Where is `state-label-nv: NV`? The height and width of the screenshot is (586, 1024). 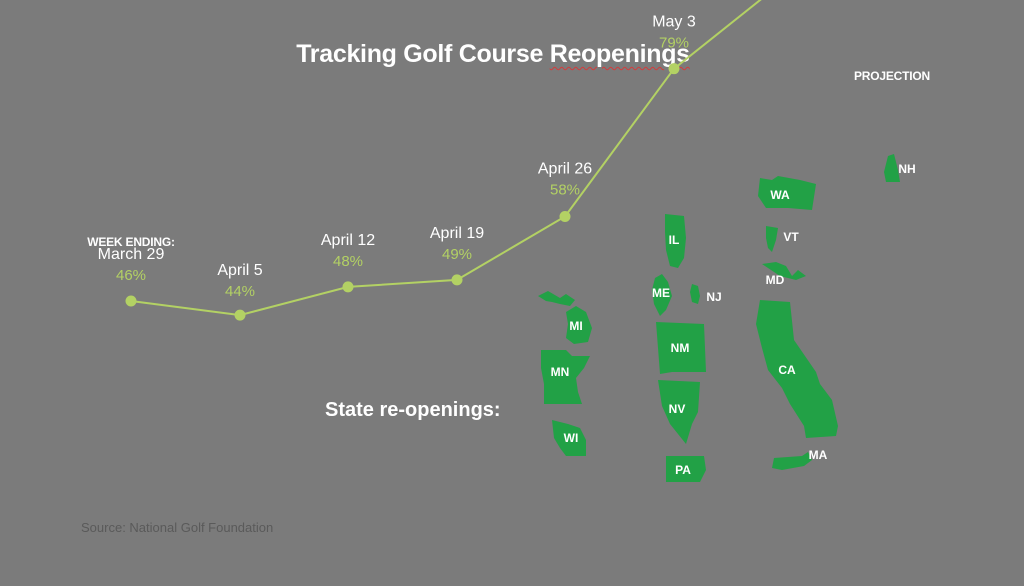
state-label-nv: NV is located at coordinates (677, 409).